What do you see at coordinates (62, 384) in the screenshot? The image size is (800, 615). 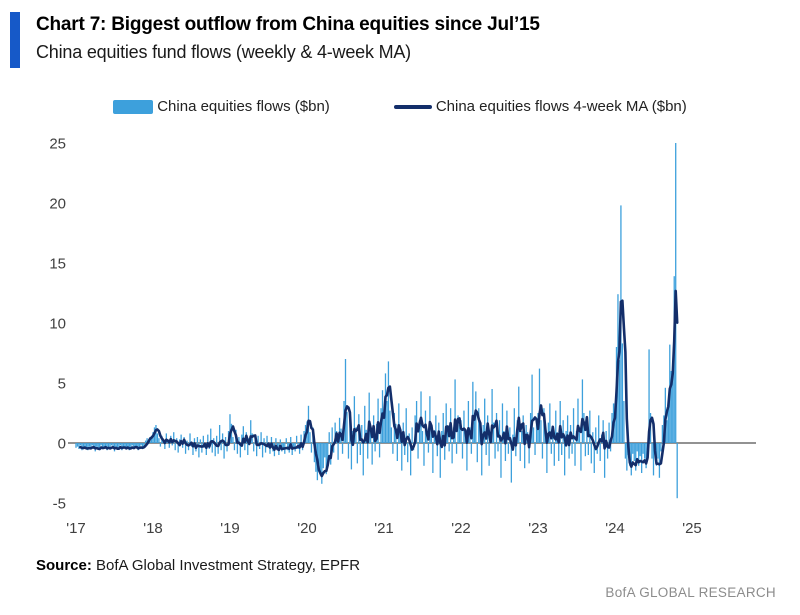 I see `y-tick-label: 5` at bounding box center [62, 384].